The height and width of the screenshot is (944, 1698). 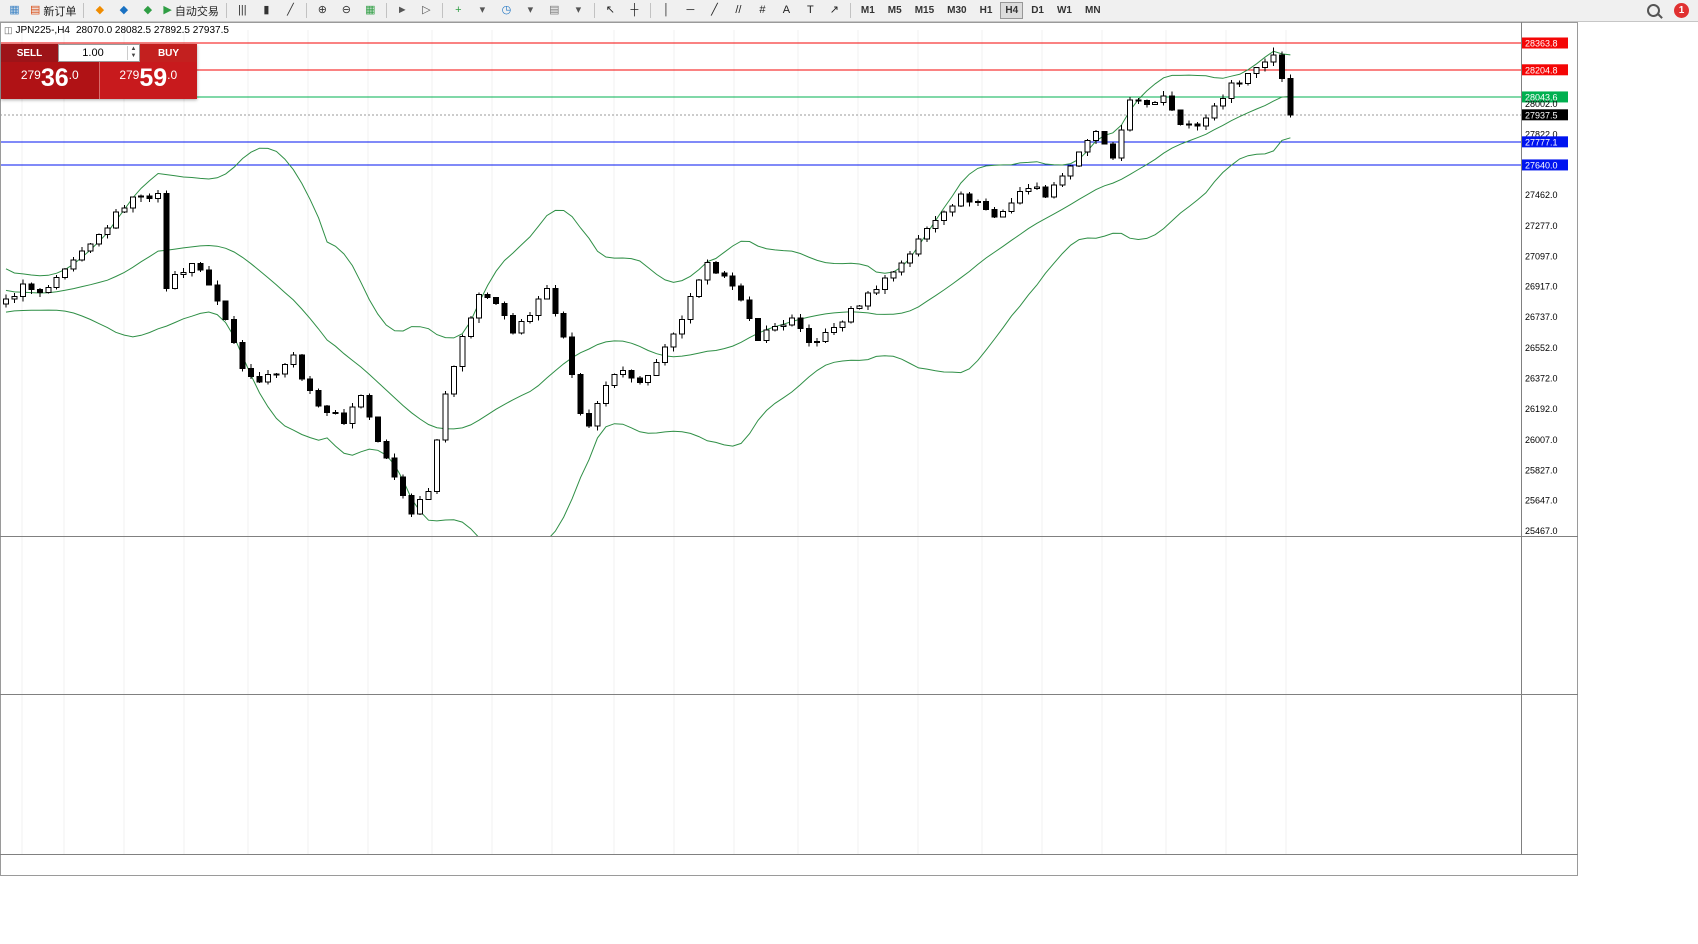 I want to click on sell-price-frac: .0, so click(x=73, y=75).